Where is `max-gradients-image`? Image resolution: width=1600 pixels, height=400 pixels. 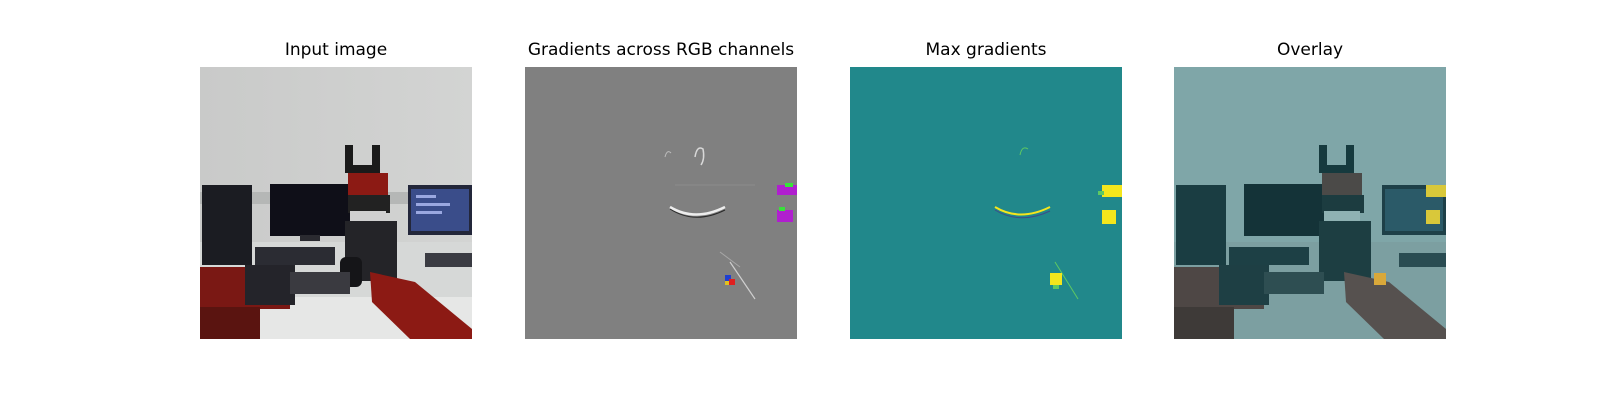
max-gradients-image is located at coordinates (986, 203).